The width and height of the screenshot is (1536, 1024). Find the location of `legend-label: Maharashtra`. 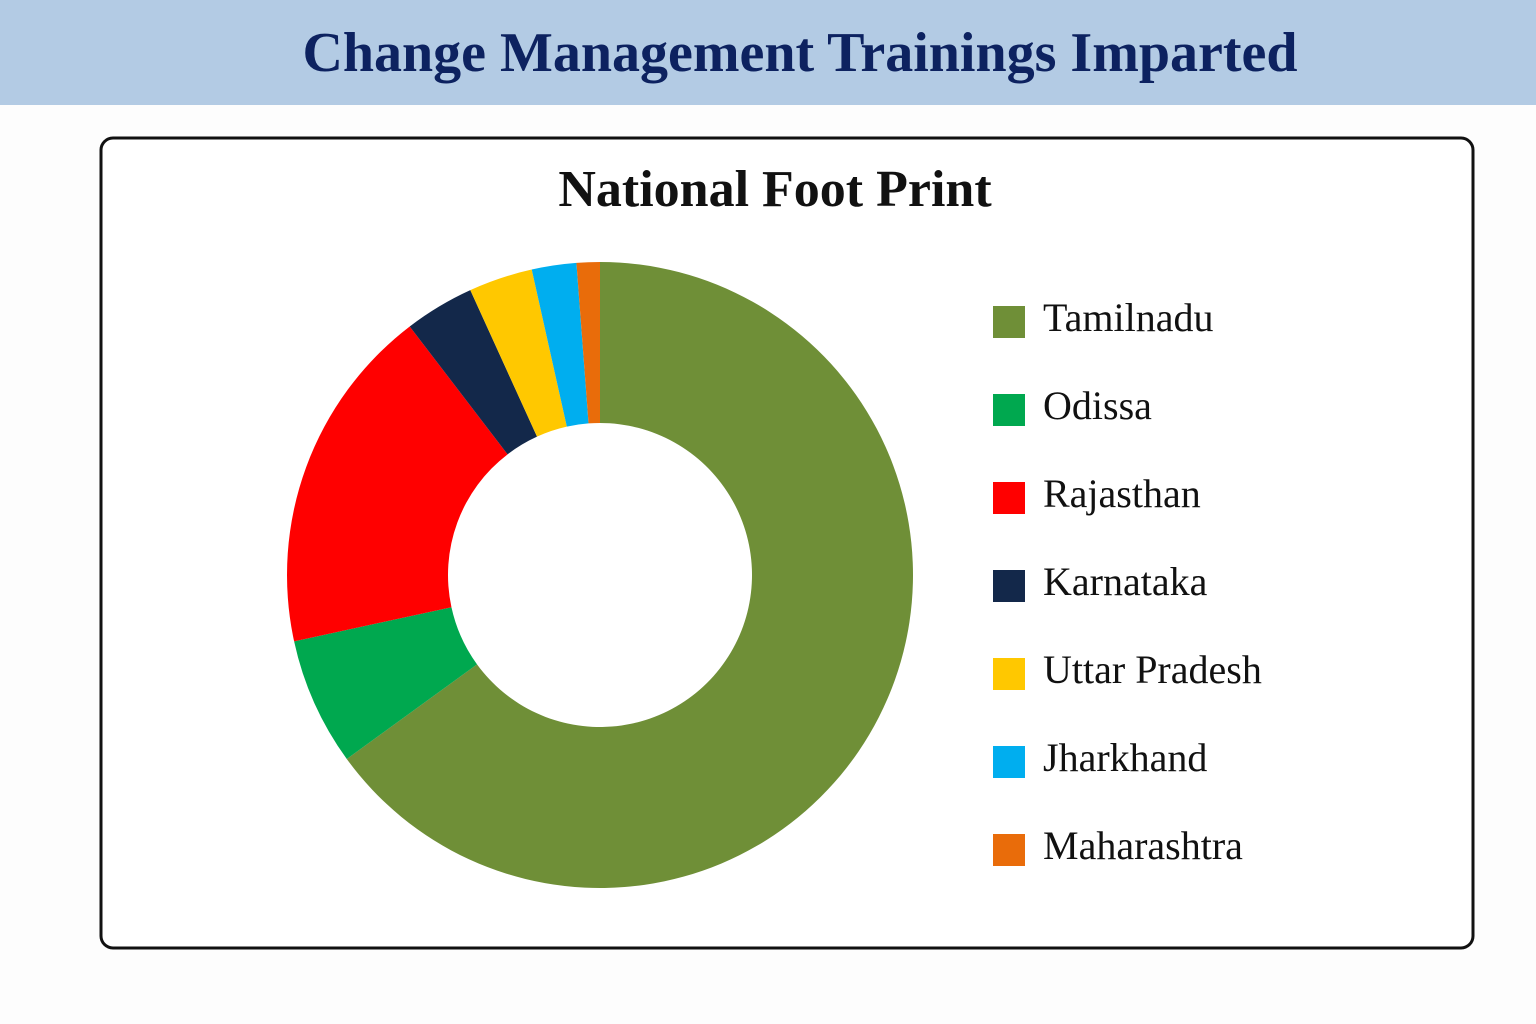

legend-label: Maharashtra is located at coordinates (1143, 845).